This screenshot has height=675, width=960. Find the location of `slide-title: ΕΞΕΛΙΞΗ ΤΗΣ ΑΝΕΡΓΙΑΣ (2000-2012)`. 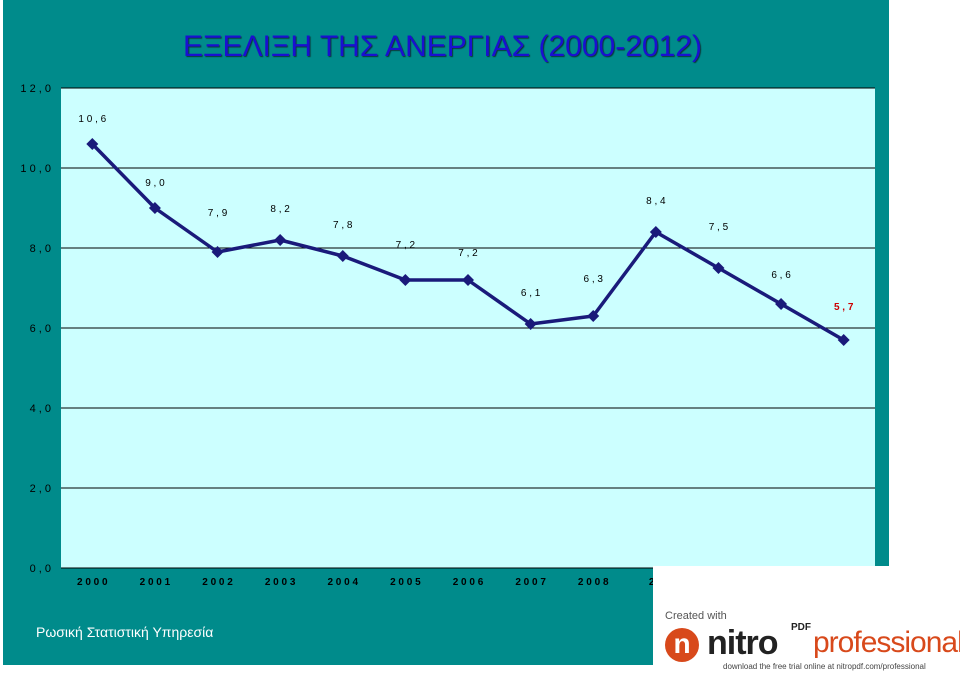

slide-title: ΕΞΕΛΙΞΗ ΤΗΣ ΑΝΕΡΓΙΑΣ (2000-2012) is located at coordinates (442, 46).